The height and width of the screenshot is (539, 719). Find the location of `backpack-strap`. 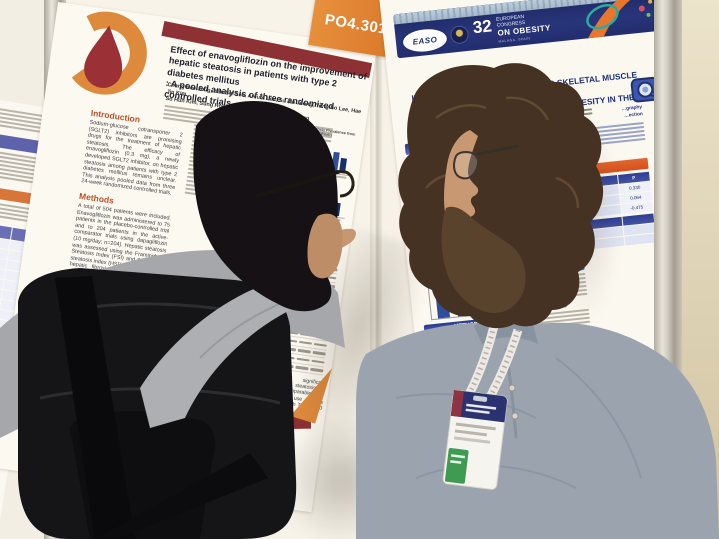

backpack-strap is located at coordinates (95, 407).